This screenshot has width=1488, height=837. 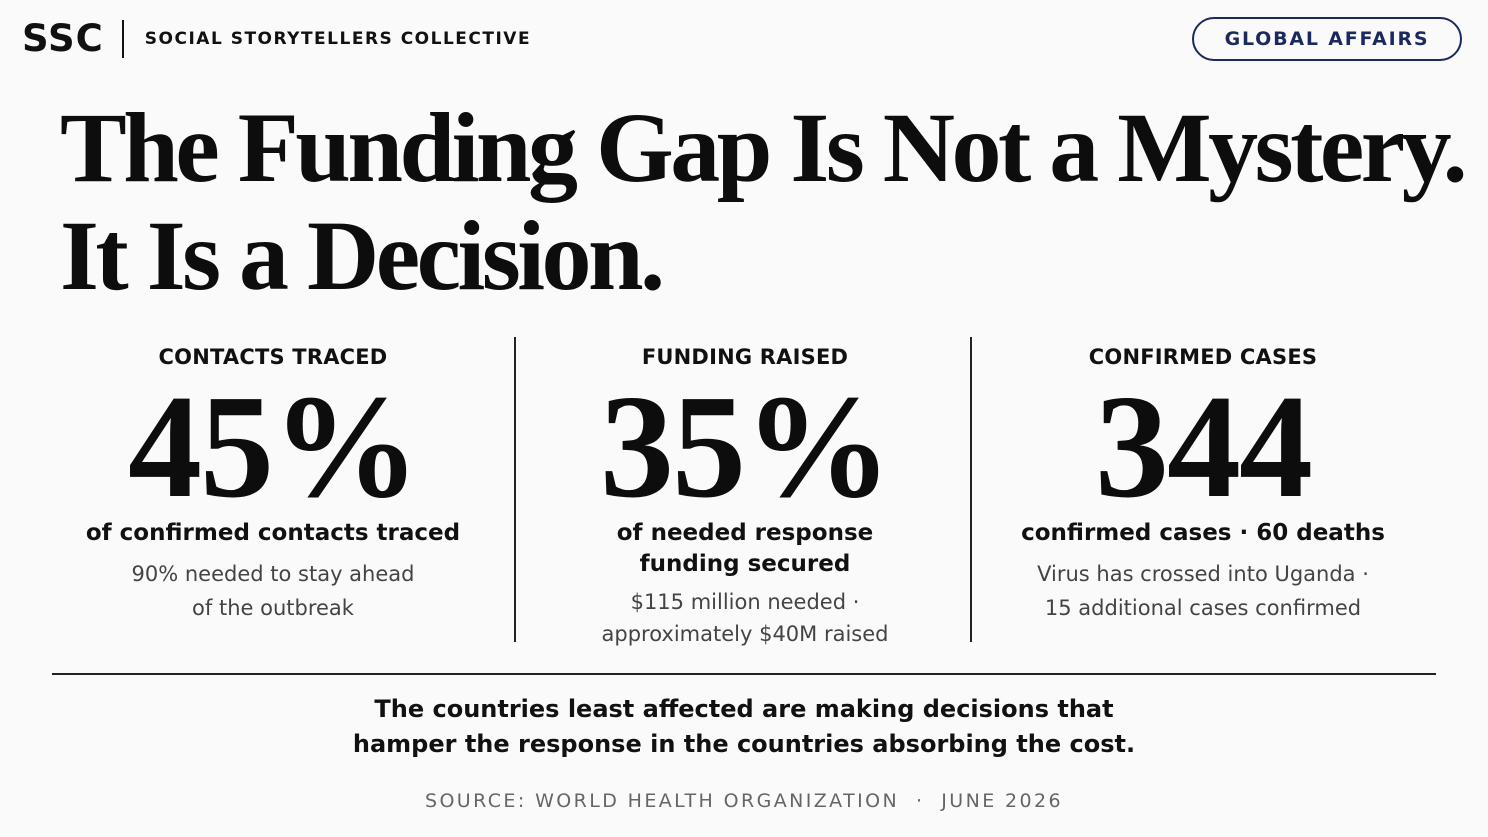 I want to click on stat-description-line: confirmed cases · 60 deaths, so click(x=1203, y=533).